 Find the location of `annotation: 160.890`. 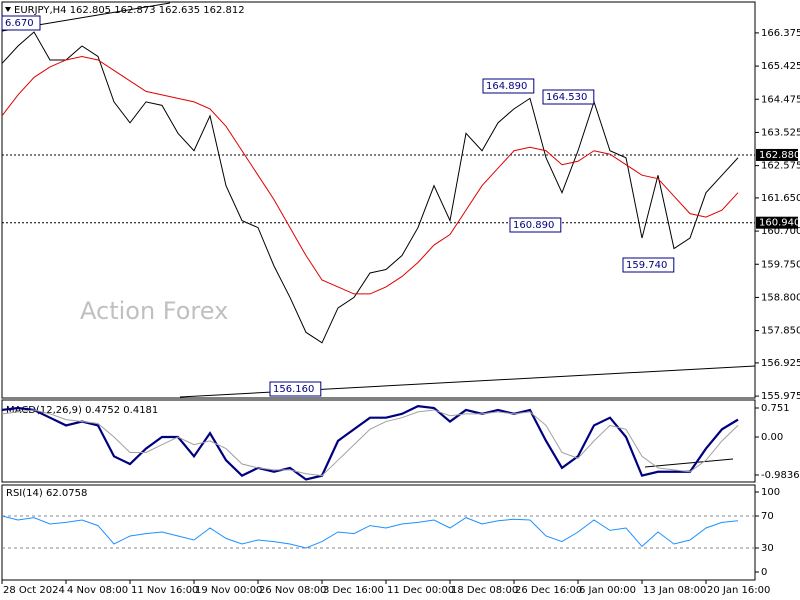

annotation: 160.890 is located at coordinates (533, 225).